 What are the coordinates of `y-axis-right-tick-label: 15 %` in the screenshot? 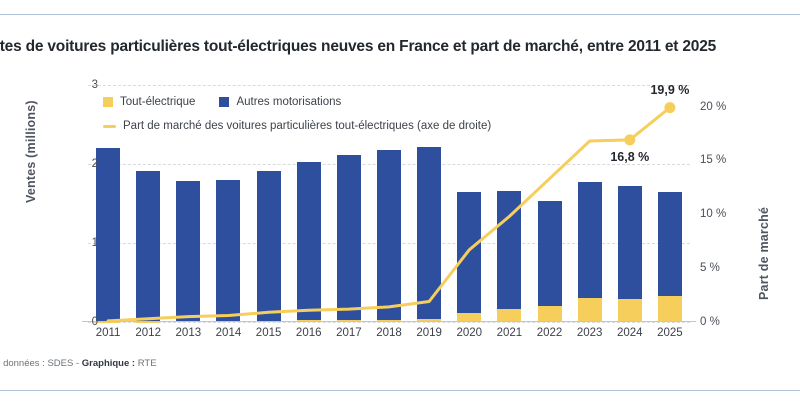 It's located at (713, 160).